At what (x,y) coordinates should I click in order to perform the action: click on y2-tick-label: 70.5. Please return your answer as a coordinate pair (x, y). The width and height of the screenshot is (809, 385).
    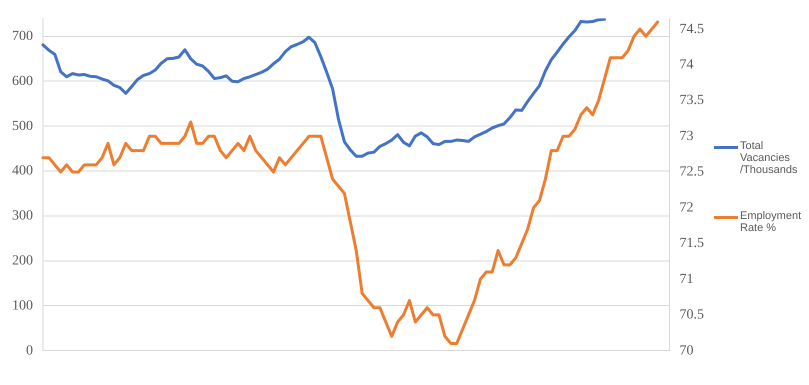
    Looking at the image, I should click on (692, 315).